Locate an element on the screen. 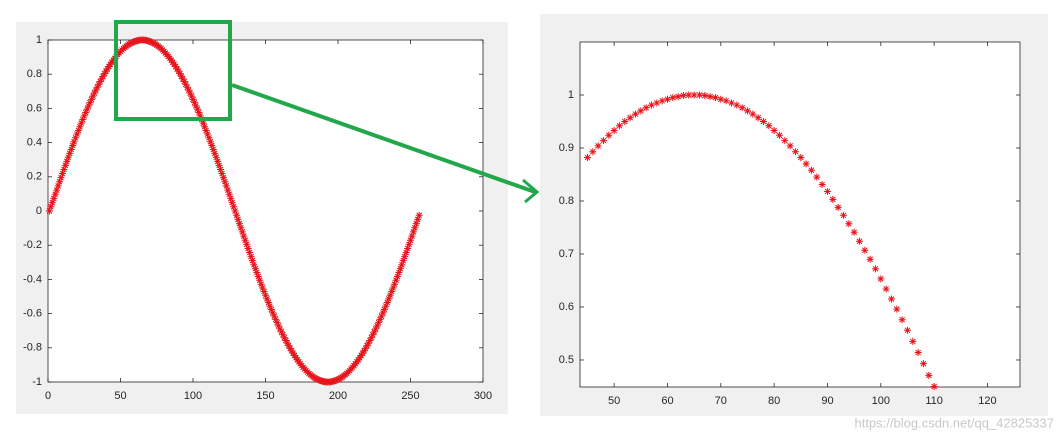  y-tick-label: -0.4 is located at coordinates (32, 279).